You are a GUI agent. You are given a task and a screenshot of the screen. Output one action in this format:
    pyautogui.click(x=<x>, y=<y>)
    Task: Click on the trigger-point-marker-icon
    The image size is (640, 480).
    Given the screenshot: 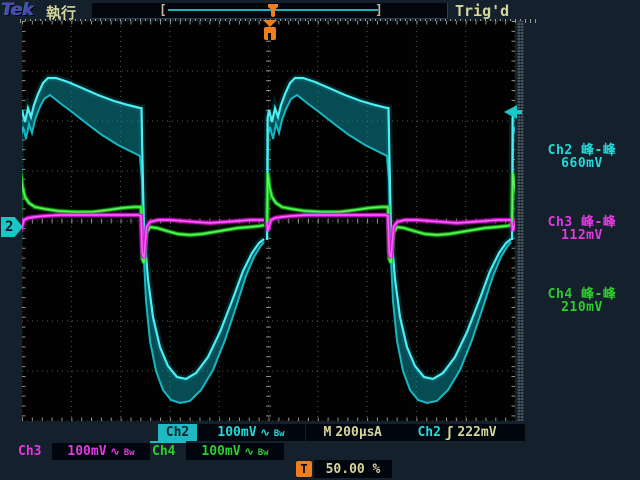 What is the action you would take?
    pyautogui.click(x=270, y=30)
    